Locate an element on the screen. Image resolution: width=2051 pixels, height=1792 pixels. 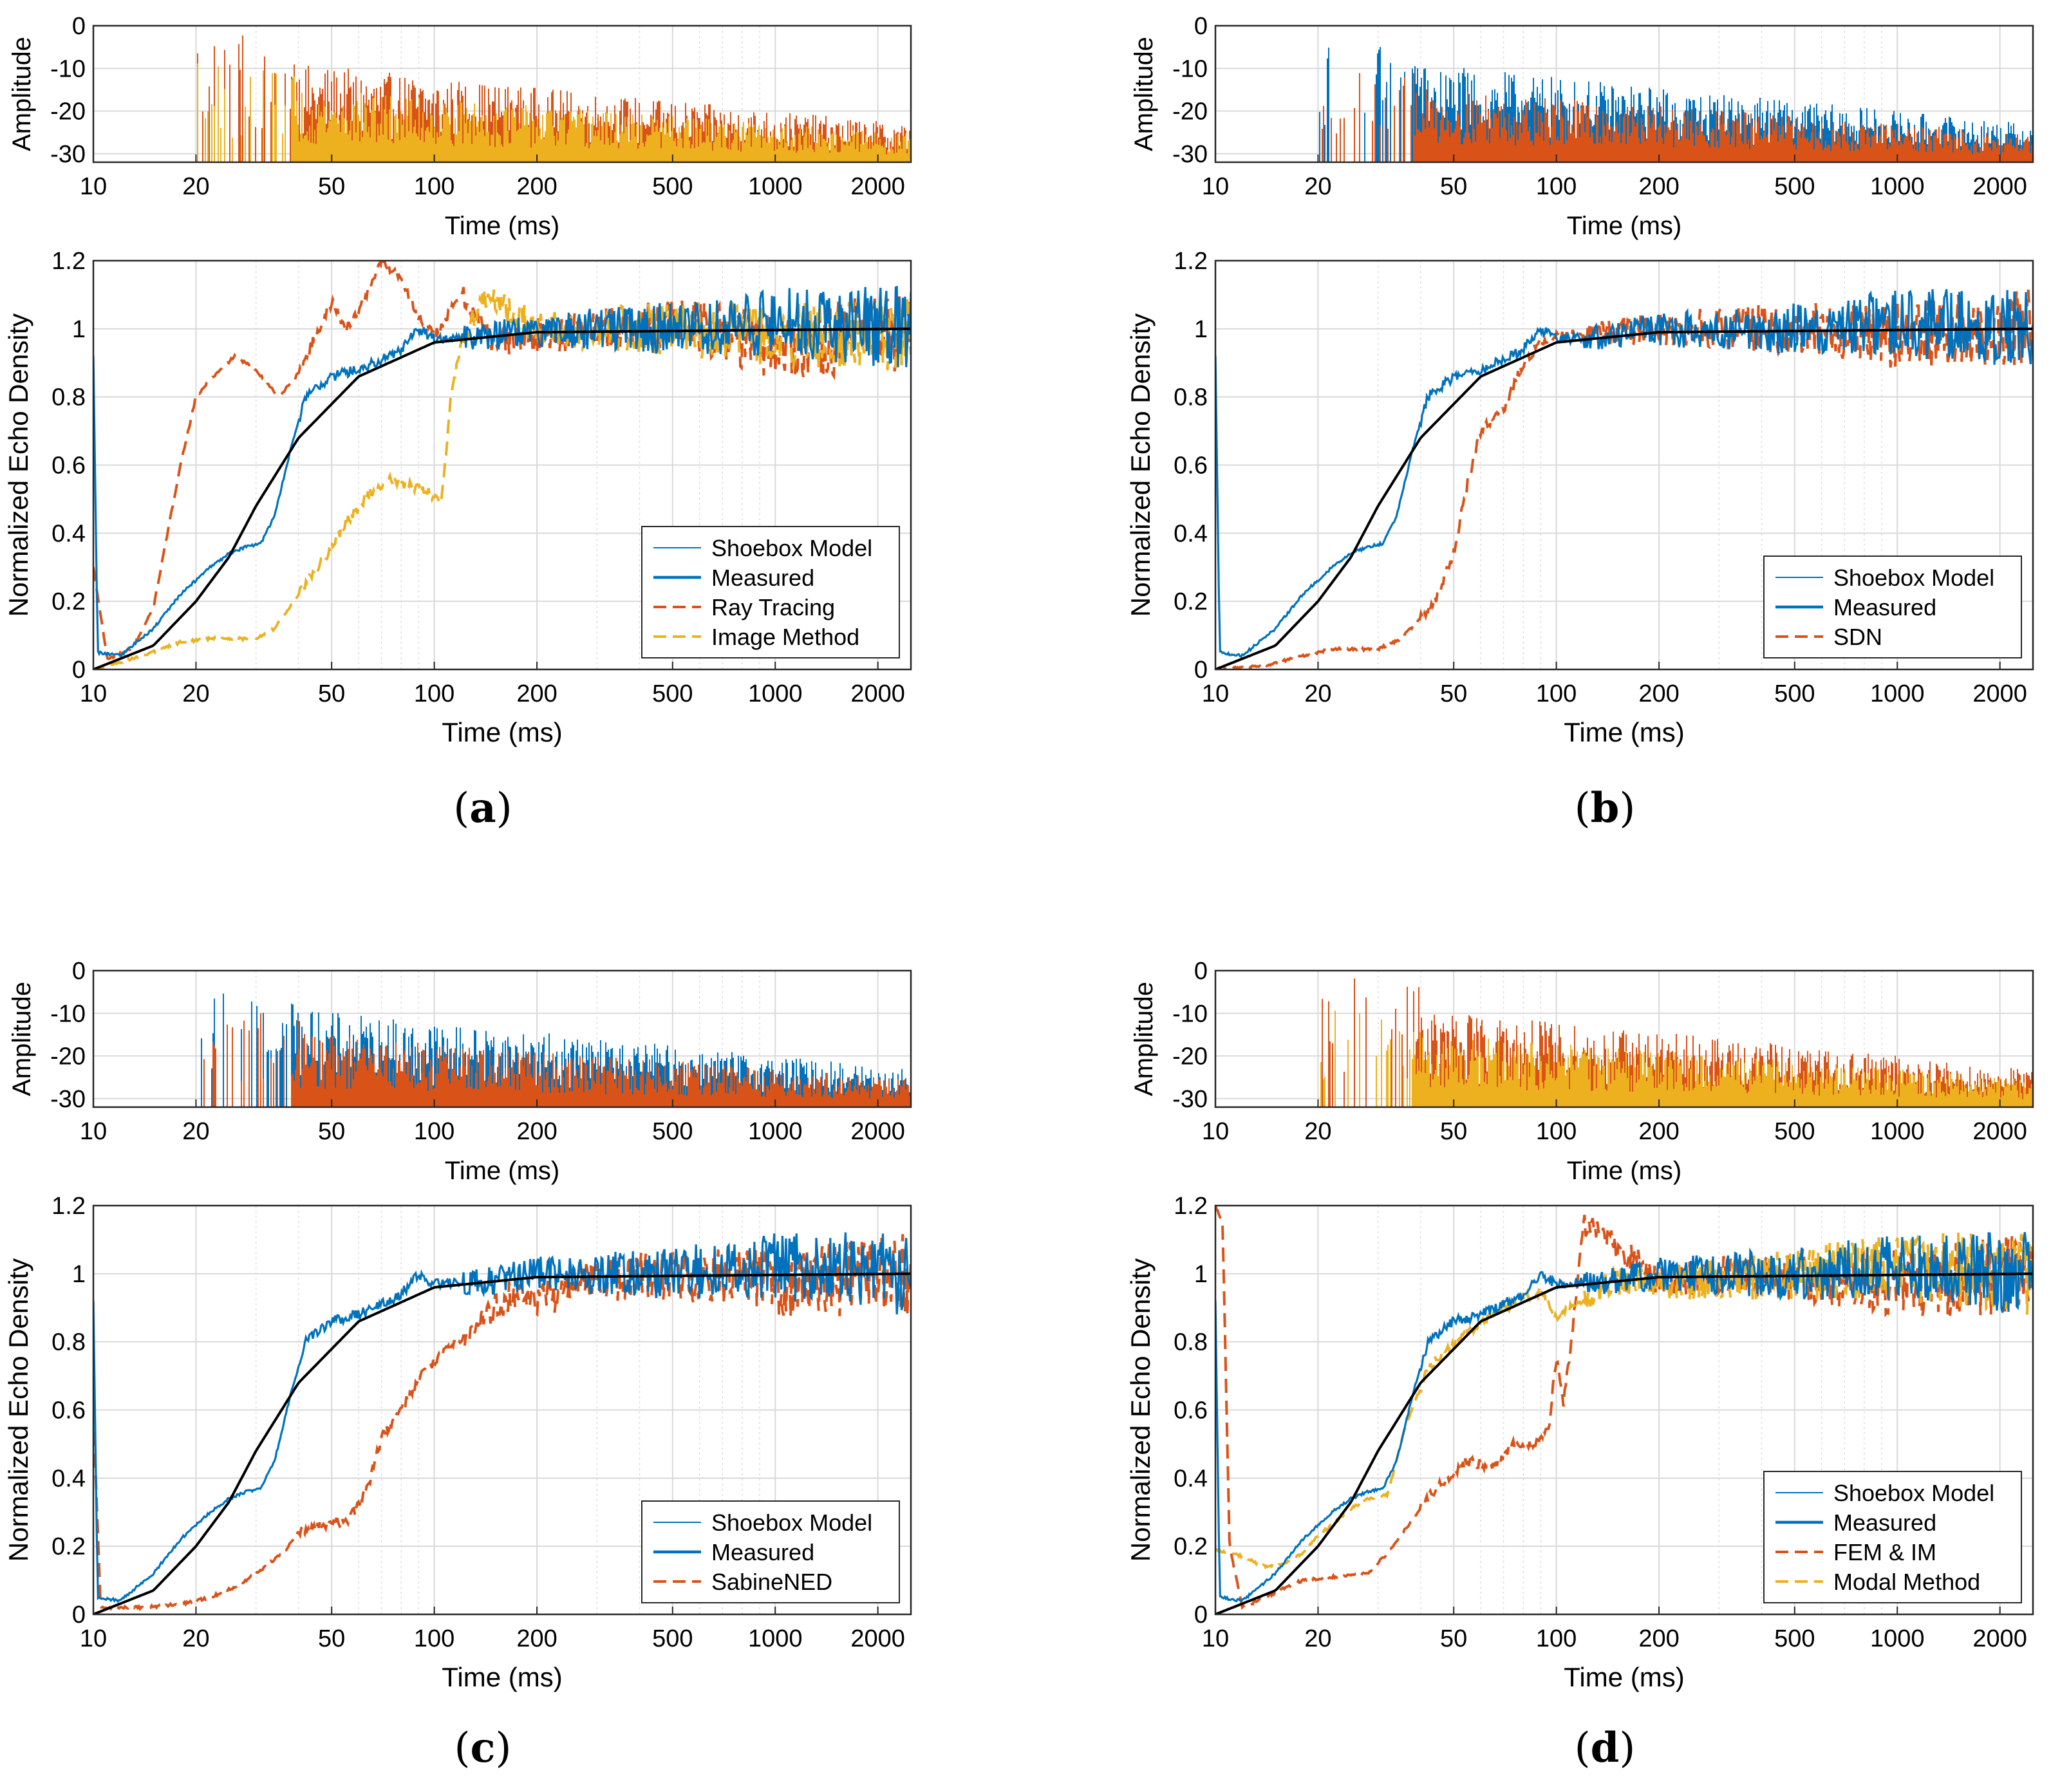
panel-b-echo-ytick-label: 0 is located at coordinates (1201, 670).